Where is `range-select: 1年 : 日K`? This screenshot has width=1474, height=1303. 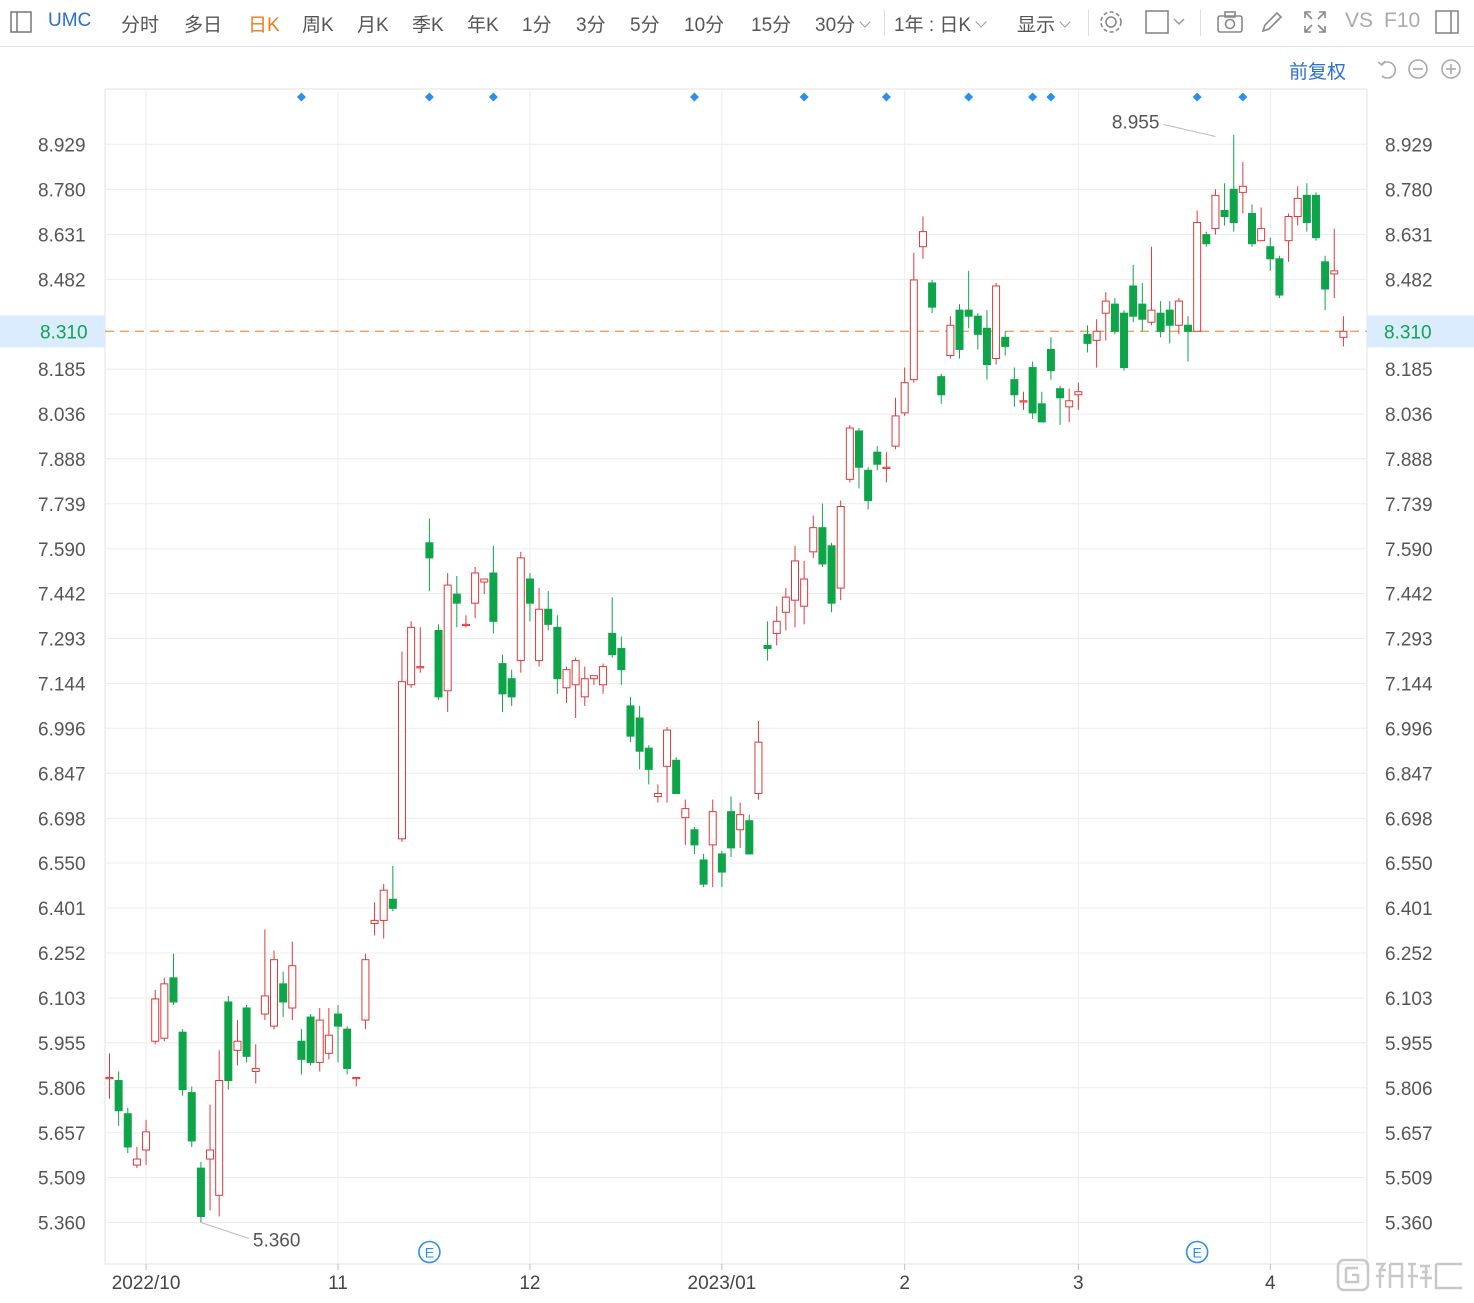
range-select: 1年 : 日K is located at coordinates (940, 23).